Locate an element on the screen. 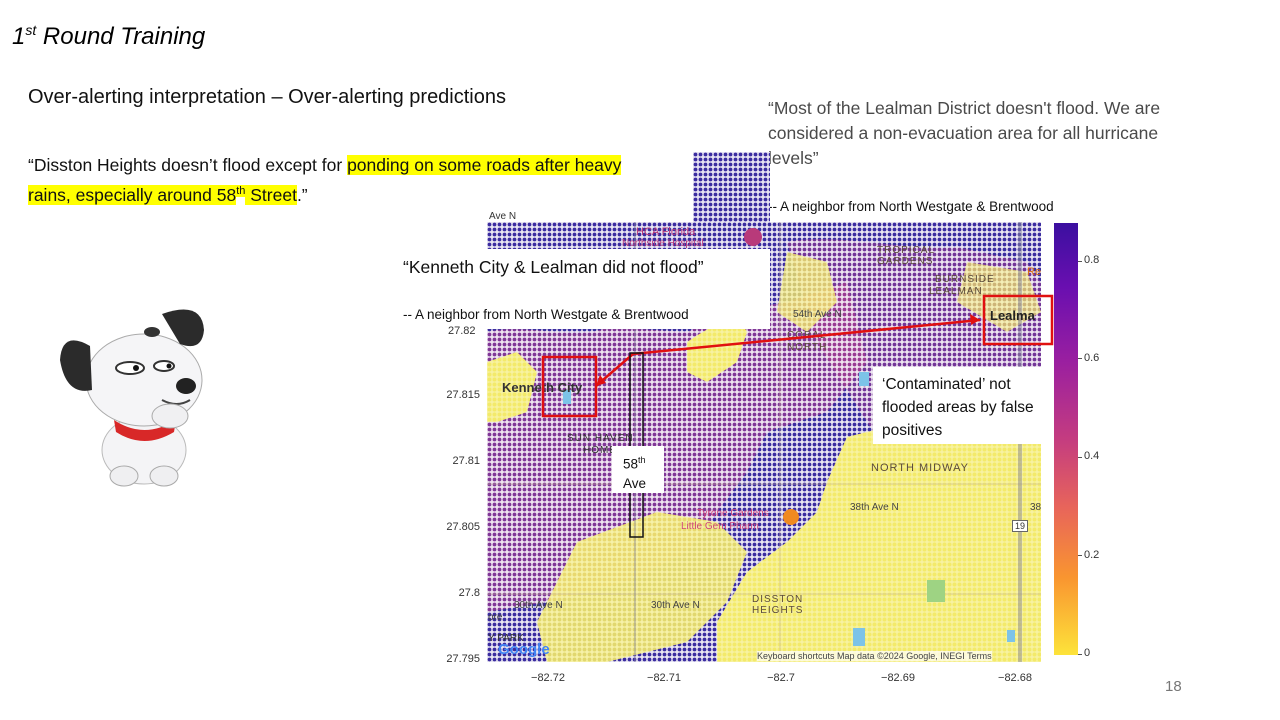 This screenshot has height=720, width=1280. map-label-tropical: TROPICAL is located at coordinates (906, 250).